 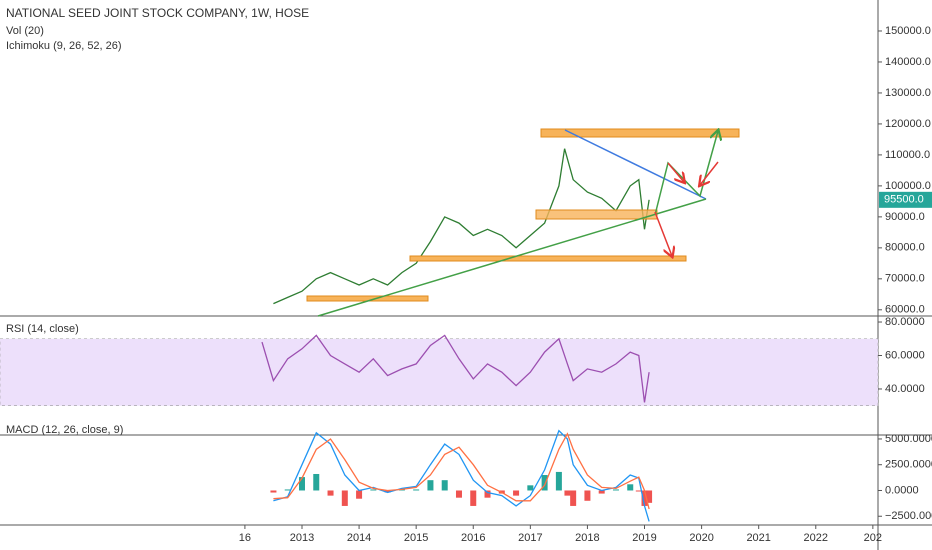 What do you see at coordinates (908, 439) in the screenshot?
I see `y-tick-label: 5000.0000` at bounding box center [908, 439].